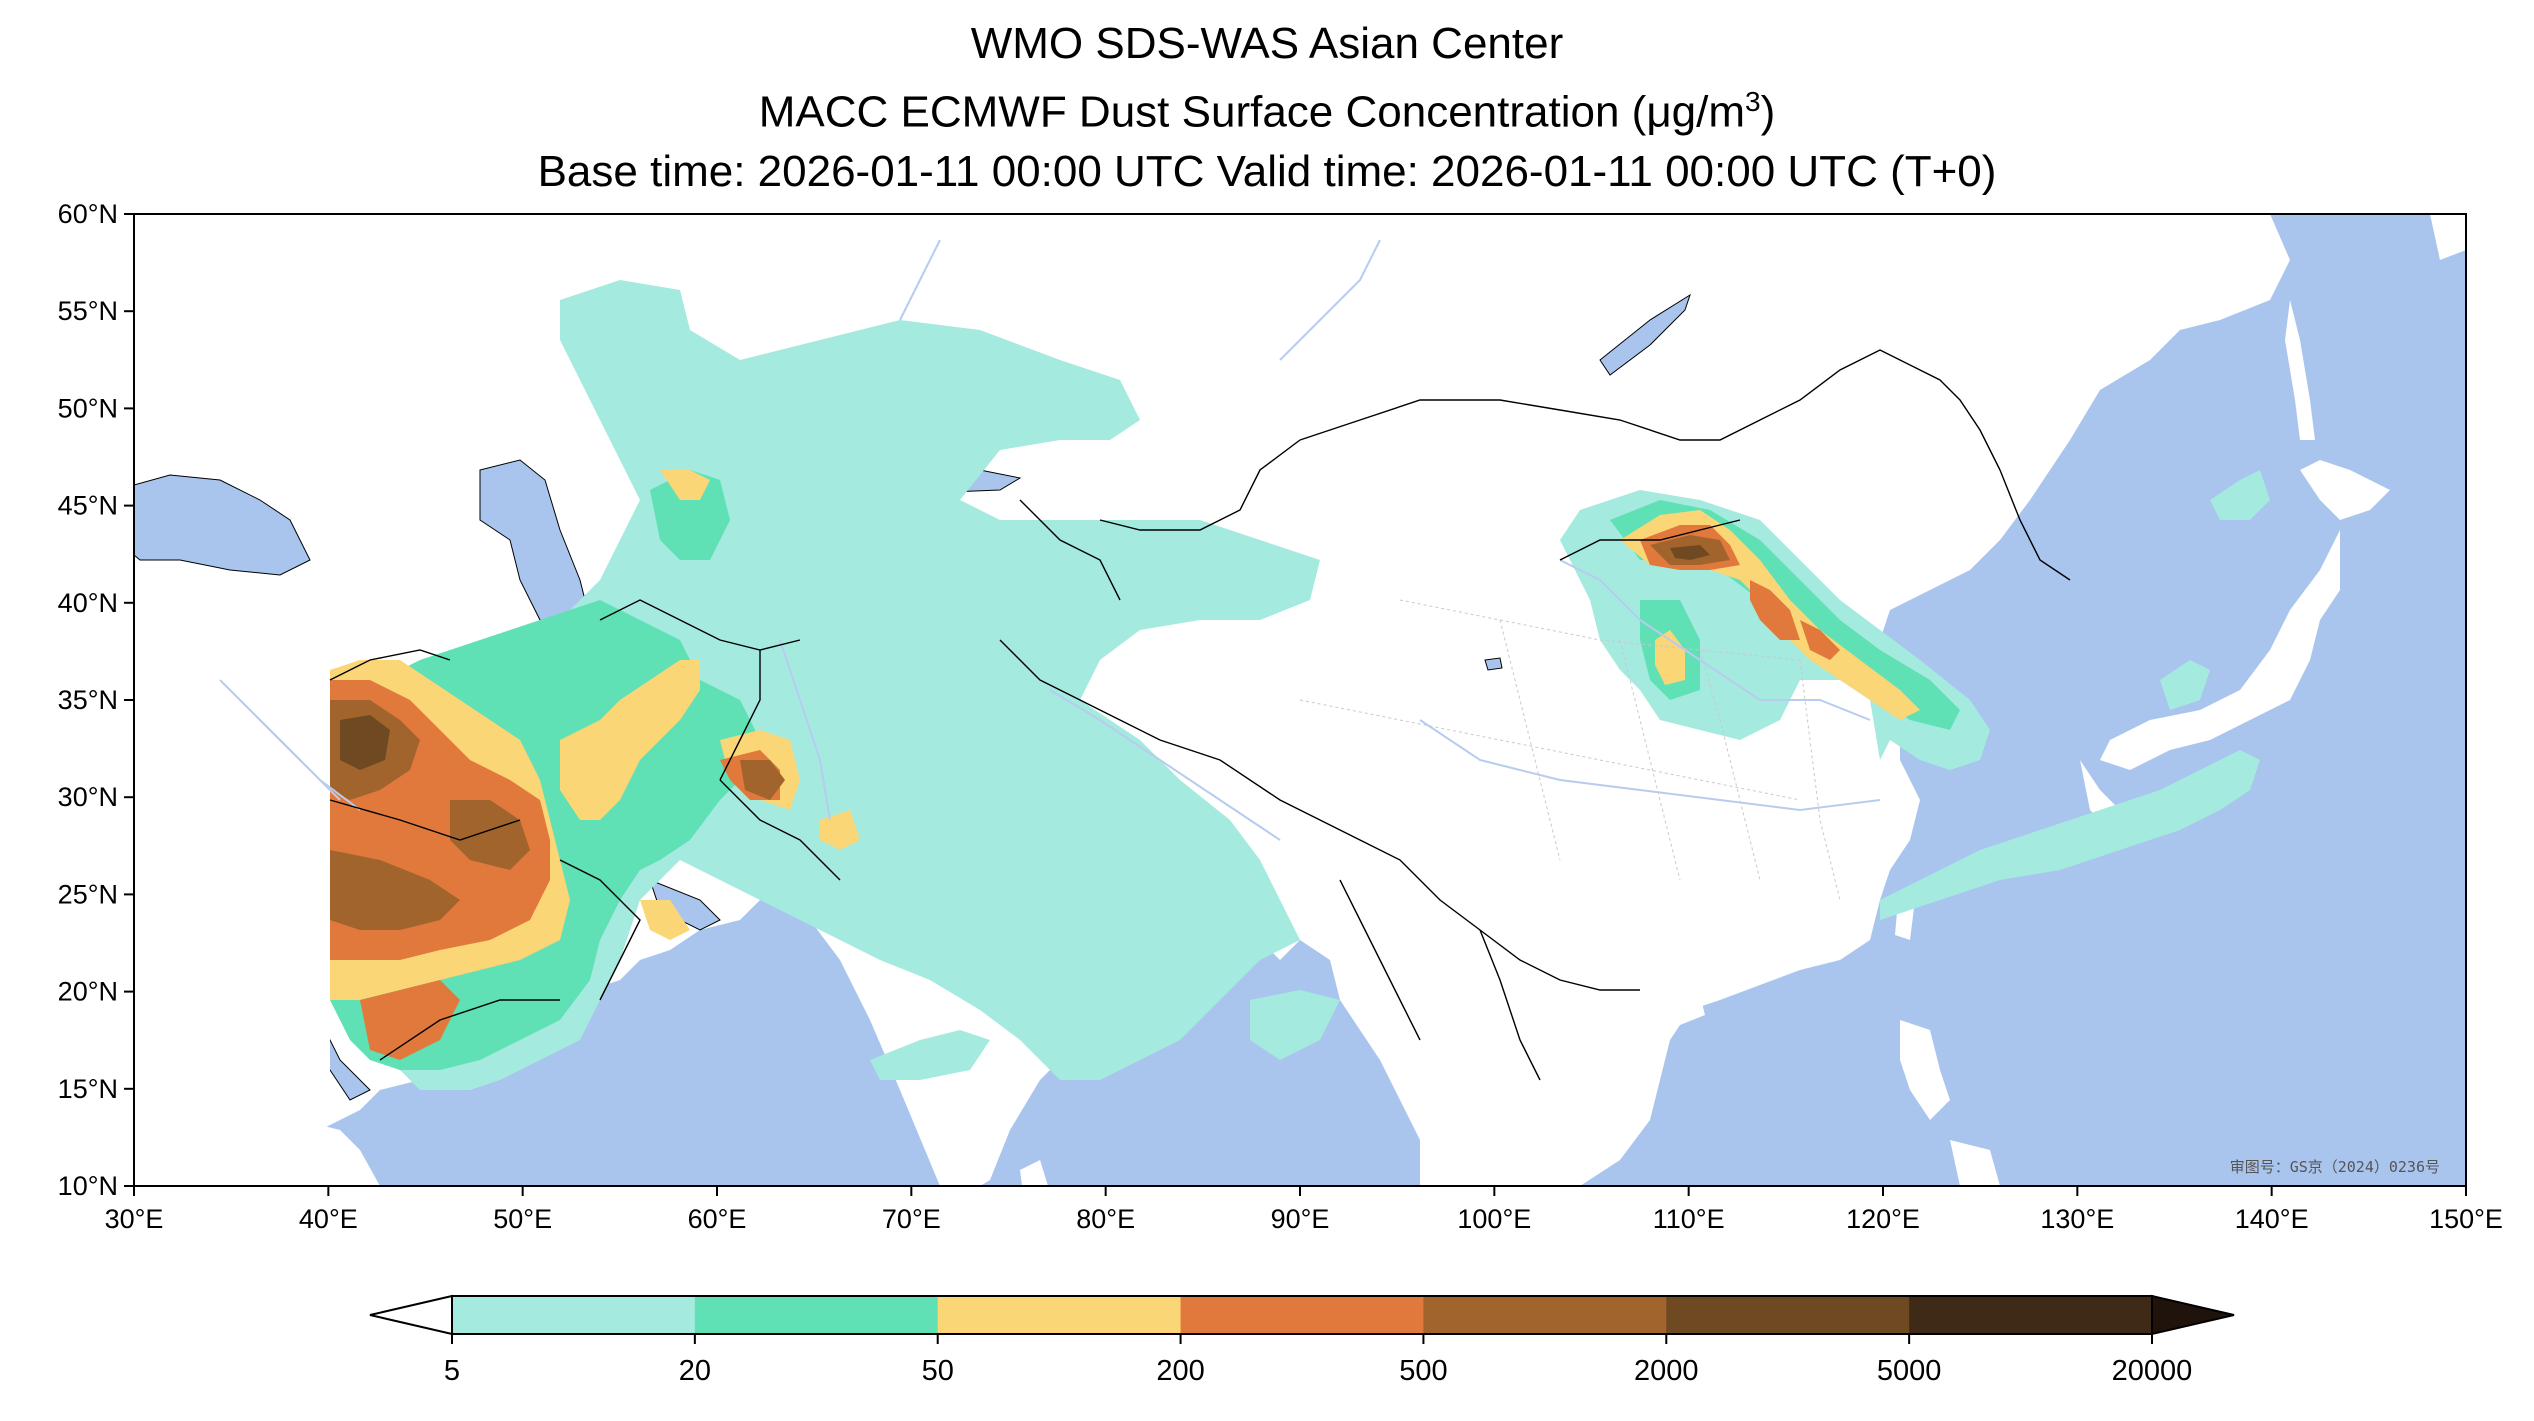  Describe the element at coordinates (717, 1219) in the screenshot. I see `lon-tick-label: 60°E` at that location.